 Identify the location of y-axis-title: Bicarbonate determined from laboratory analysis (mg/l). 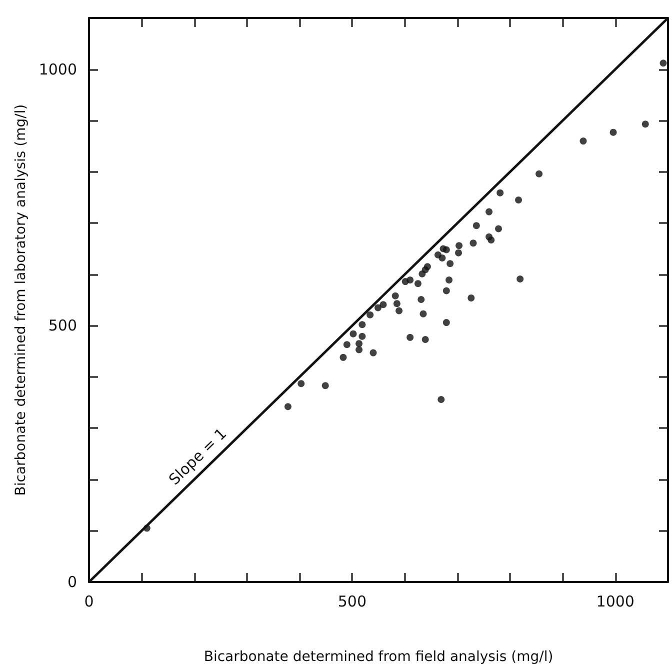
(20, 300).